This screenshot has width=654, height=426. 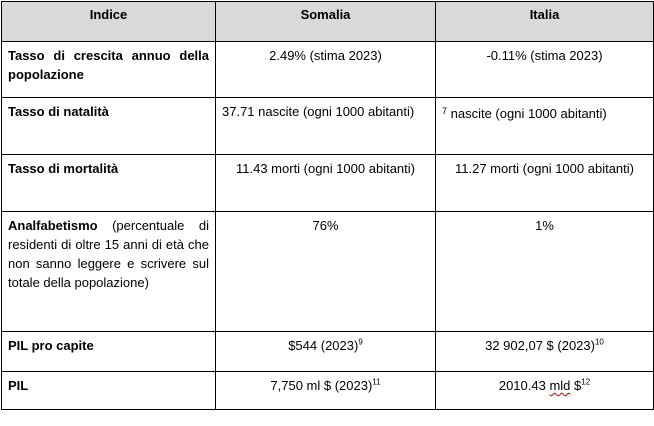 What do you see at coordinates (544, 126) in the screenshot?
I see `italia-cell: 7 nascite (ogni 1000 abitanti)` at bounding box center [544, 126].